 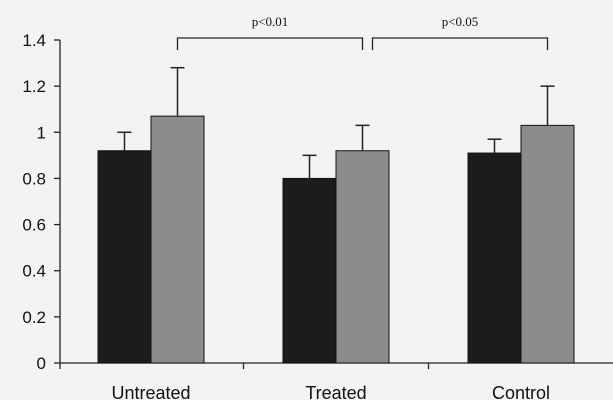 What do you see at coordinates (150, 391) in the screenshot?
I see `x-tick-label: Untreated` at bounding box center [150, 391].